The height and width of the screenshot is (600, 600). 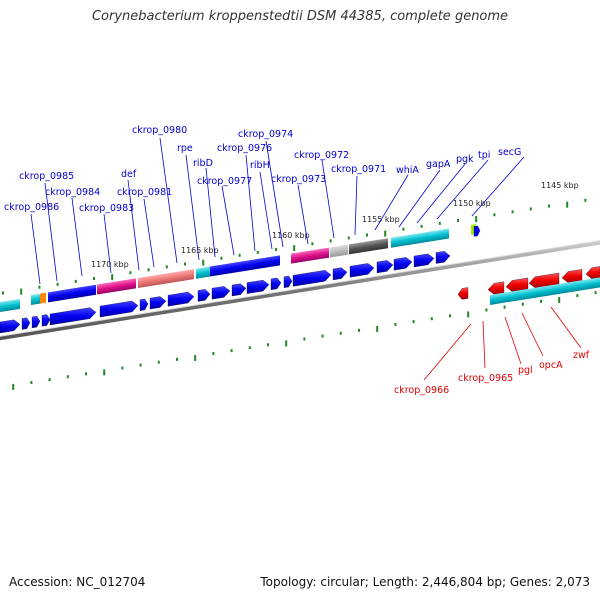 What do you see at coordinates (46, 176) in the screenshot?
I see `gene-label-ckrop_0985: ckrop_0985` at bounding box center [46, 176].